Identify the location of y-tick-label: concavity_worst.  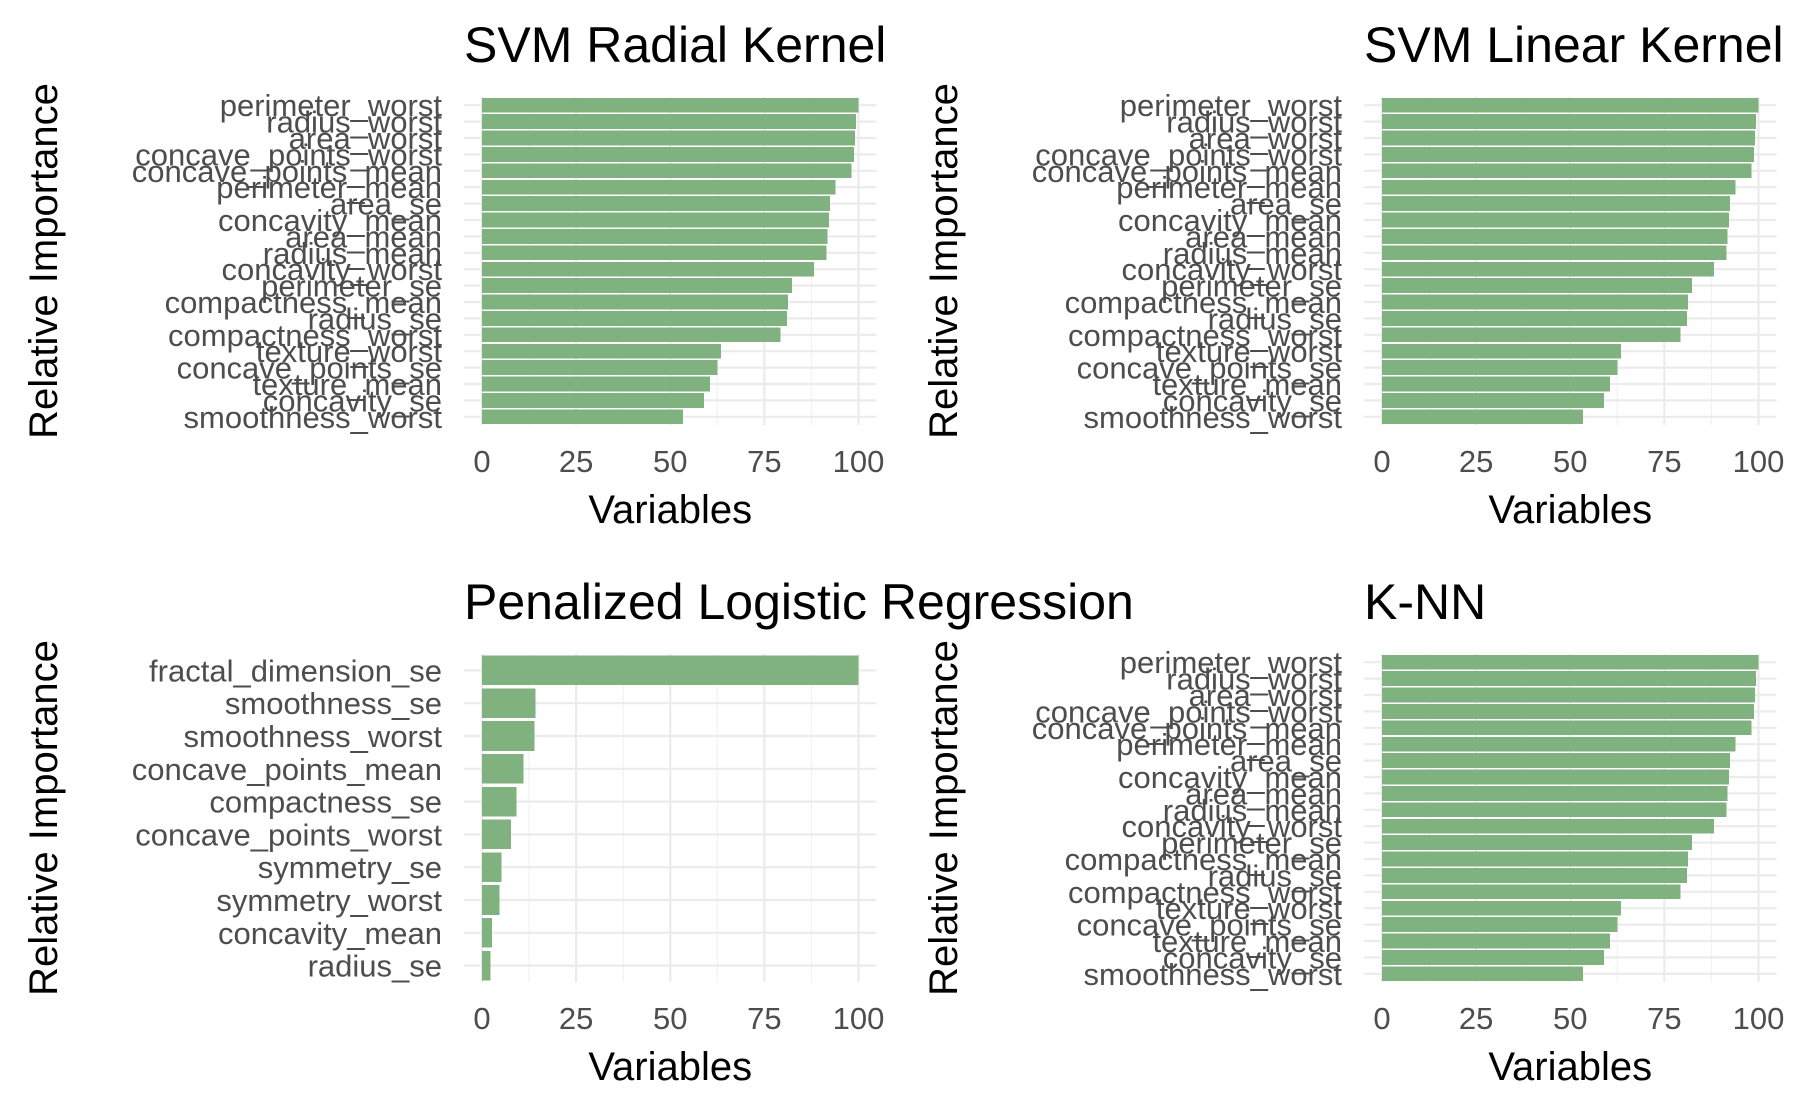
(1231, 826).